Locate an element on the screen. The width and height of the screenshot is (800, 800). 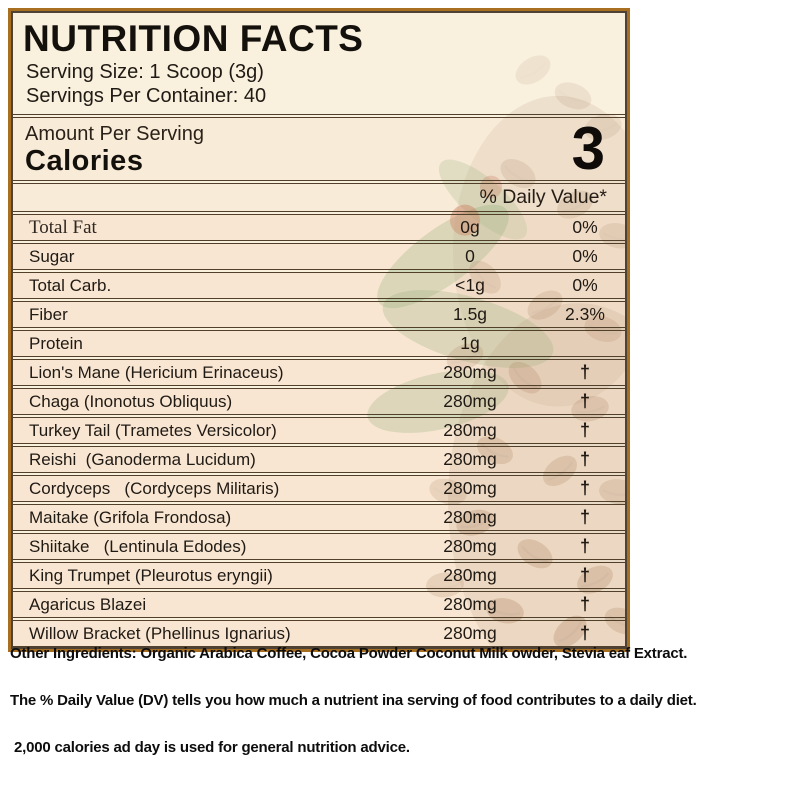
nutrient-name: Willow Bracket (Phellinus Ignarius) is located at coordinates (160, 633).